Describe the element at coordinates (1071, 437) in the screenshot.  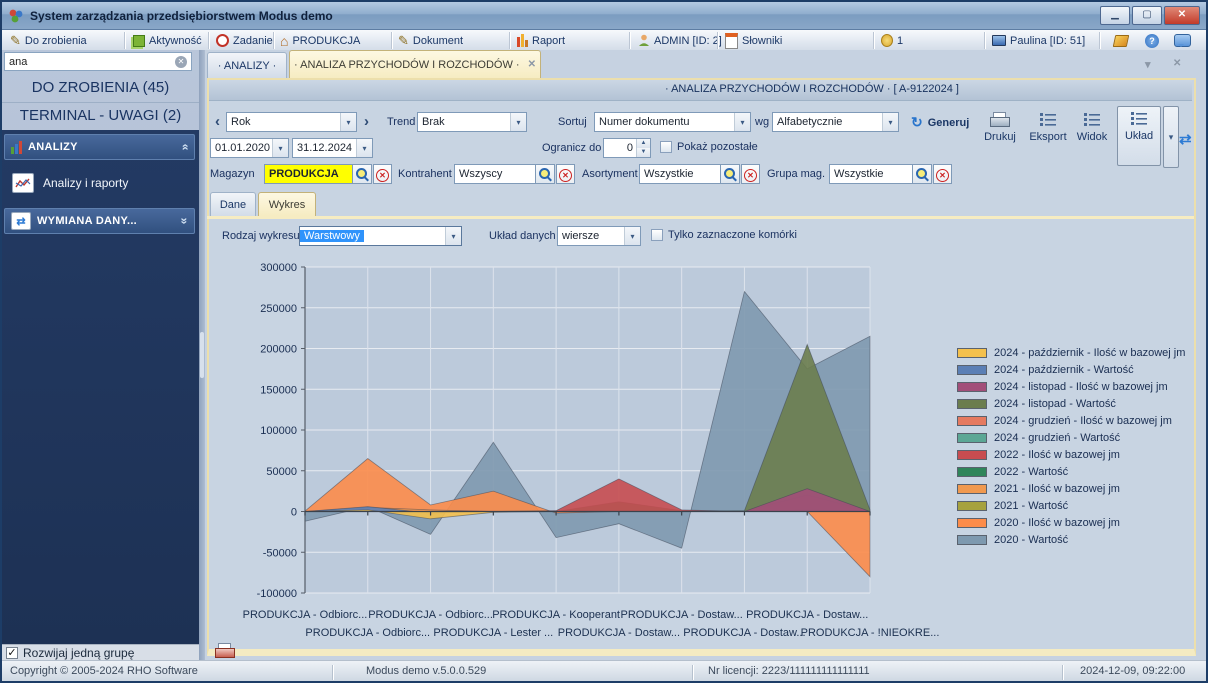
I see `legend-item: 2024 - grudzień - Wartość` at that location.